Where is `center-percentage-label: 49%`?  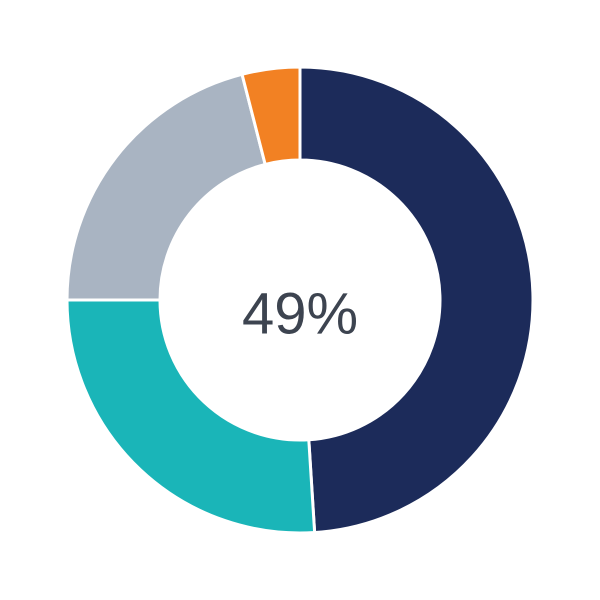 center-percentage-label: 49% is located at coordinates (300, 313).